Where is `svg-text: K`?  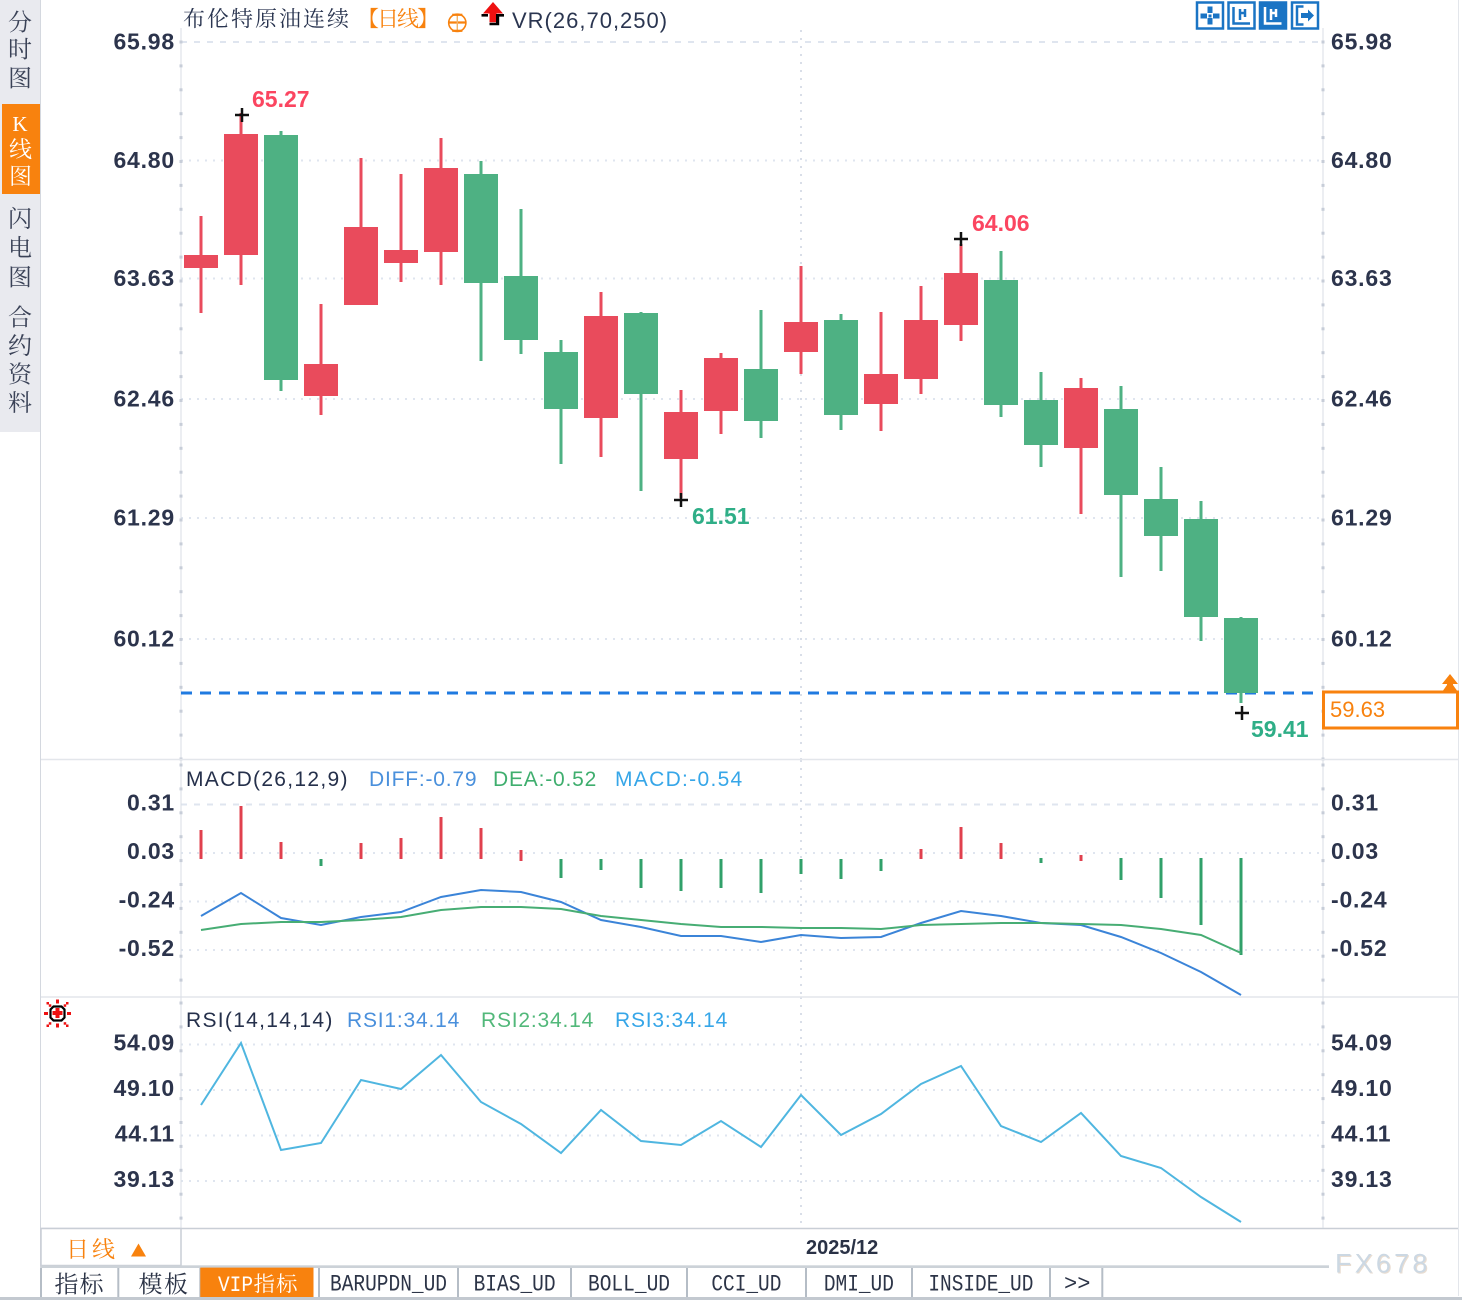
svg-text: K is located at coordinates (19, 124).